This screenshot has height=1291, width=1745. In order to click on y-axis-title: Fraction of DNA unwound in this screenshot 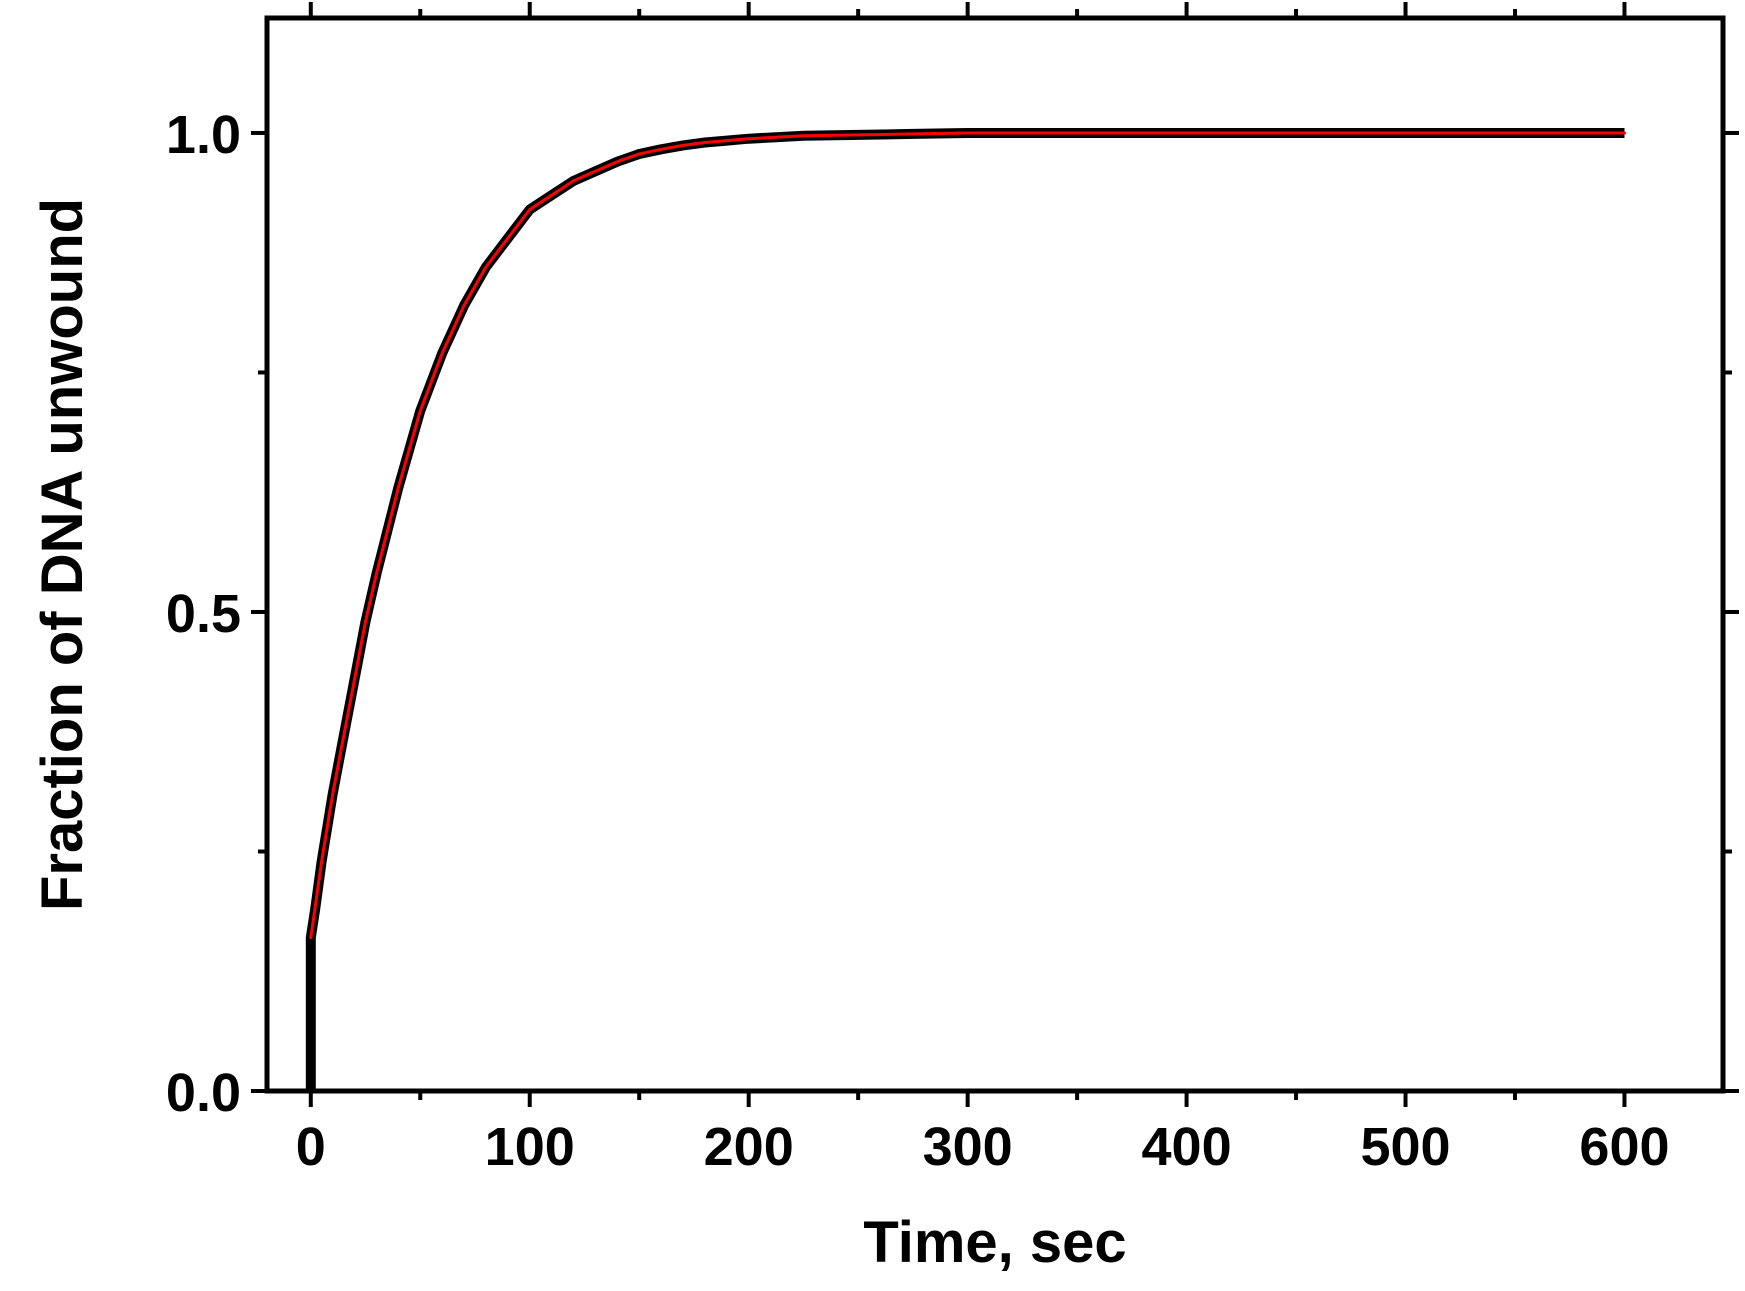, I will do `click(62, 554)`.